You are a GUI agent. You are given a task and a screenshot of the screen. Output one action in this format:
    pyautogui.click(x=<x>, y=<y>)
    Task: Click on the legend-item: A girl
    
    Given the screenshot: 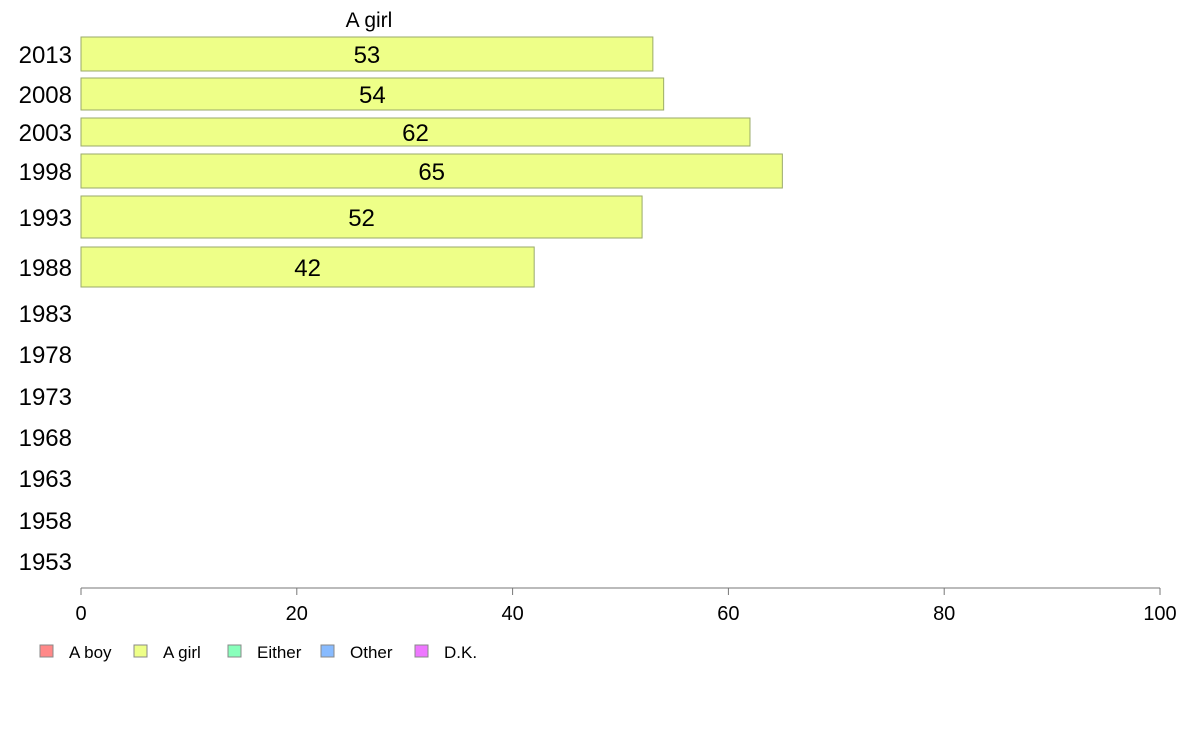 What is the action you would take?
    pyautogui.click(x=167, y=652)
    